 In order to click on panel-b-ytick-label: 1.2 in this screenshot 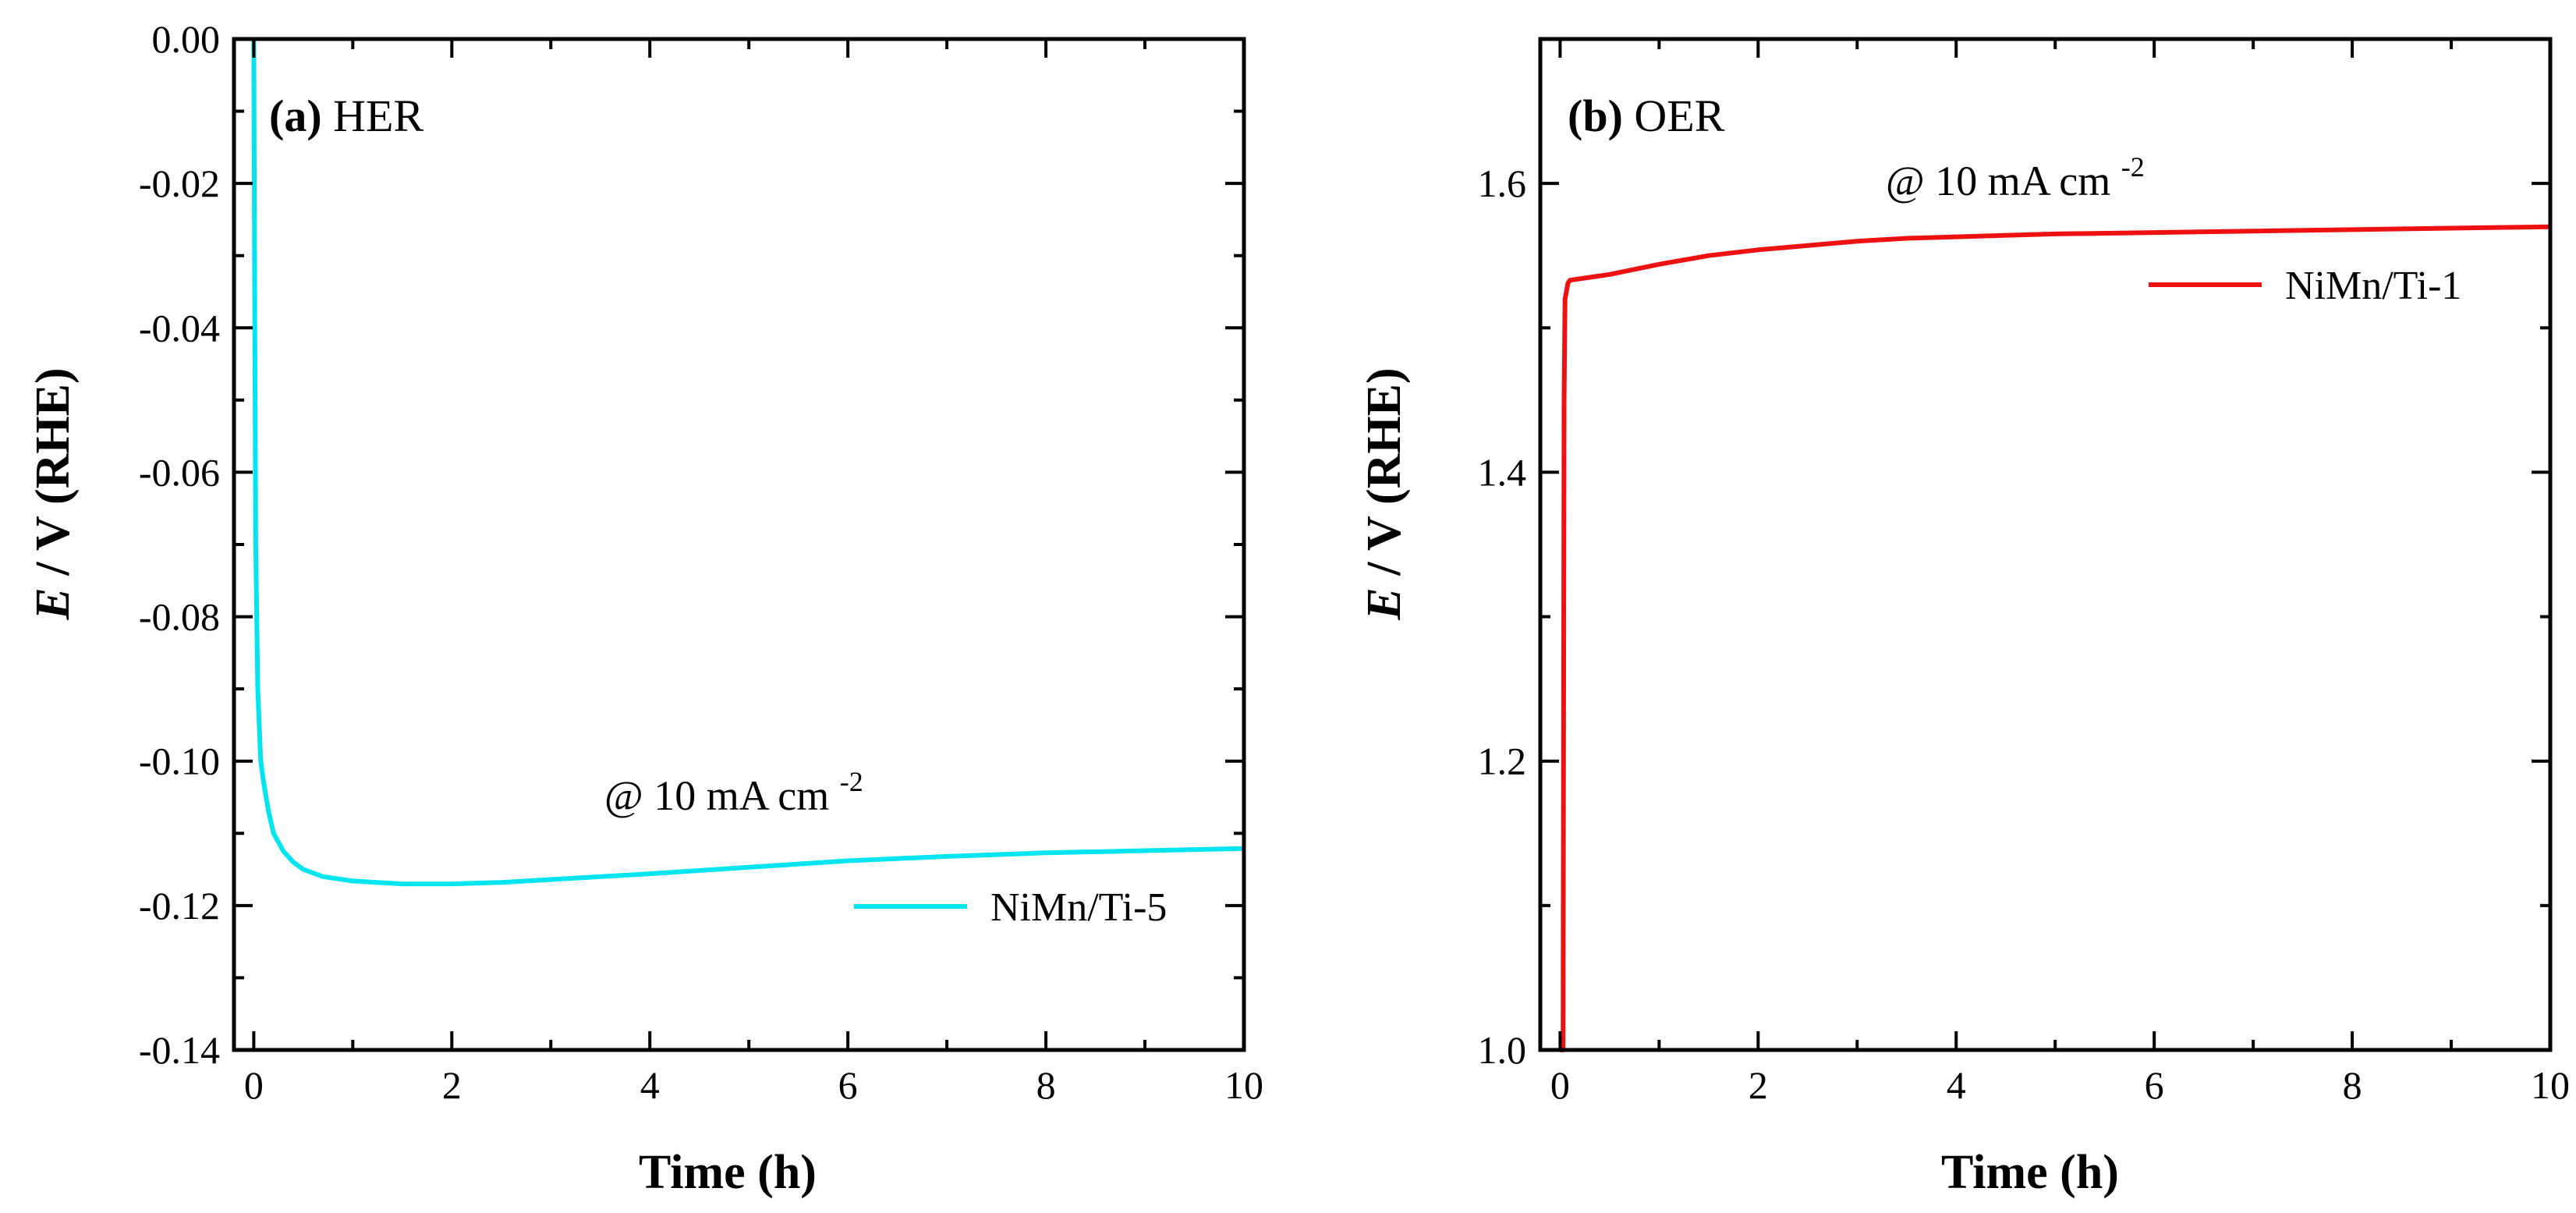, I will do `click(1502, 761)`.